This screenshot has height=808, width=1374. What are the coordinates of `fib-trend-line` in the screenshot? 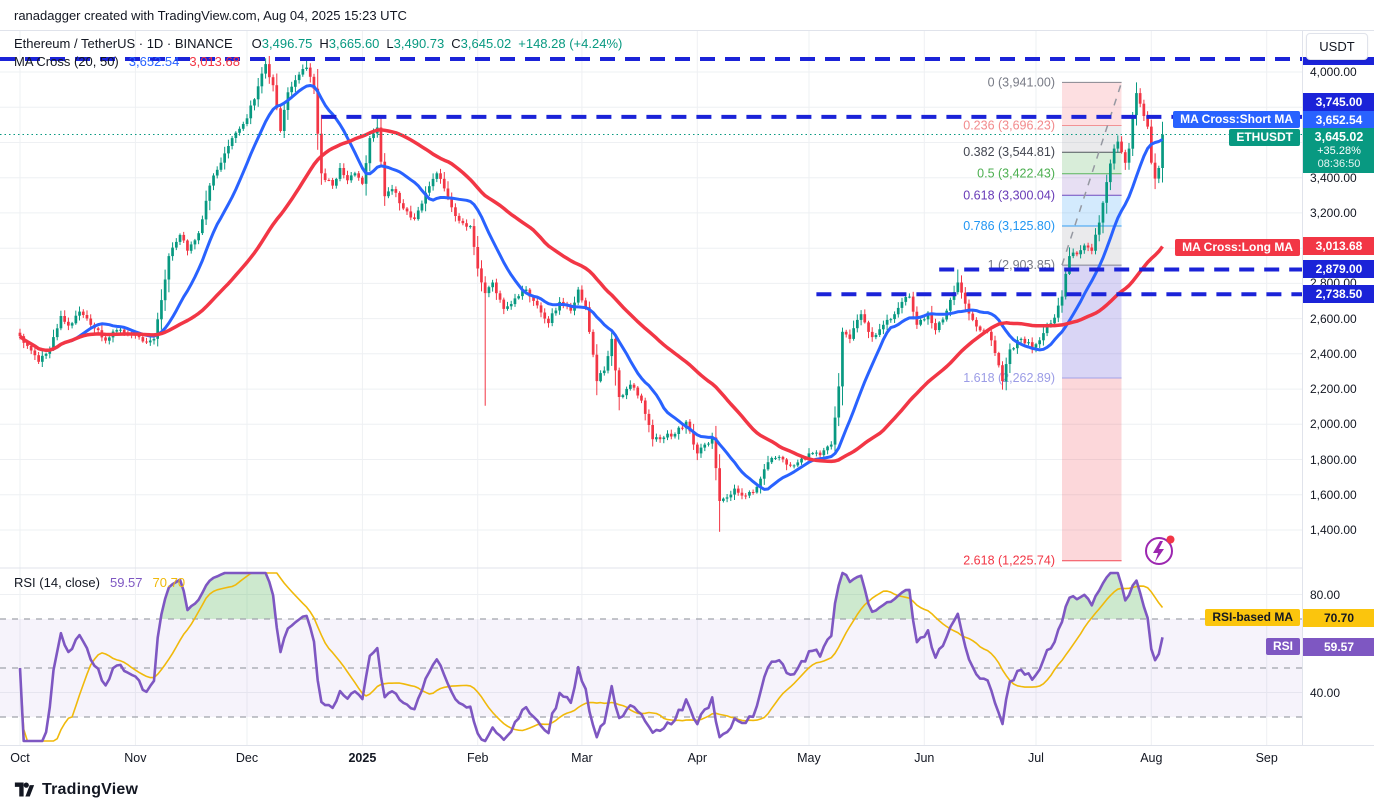 It's located at (1092, 174).